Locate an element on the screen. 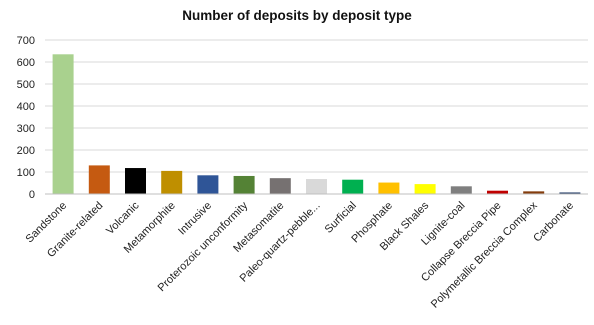 The height and width of the screenshot is (325, 594). y-tick-label: 700 is located at coordinates (26, 41).